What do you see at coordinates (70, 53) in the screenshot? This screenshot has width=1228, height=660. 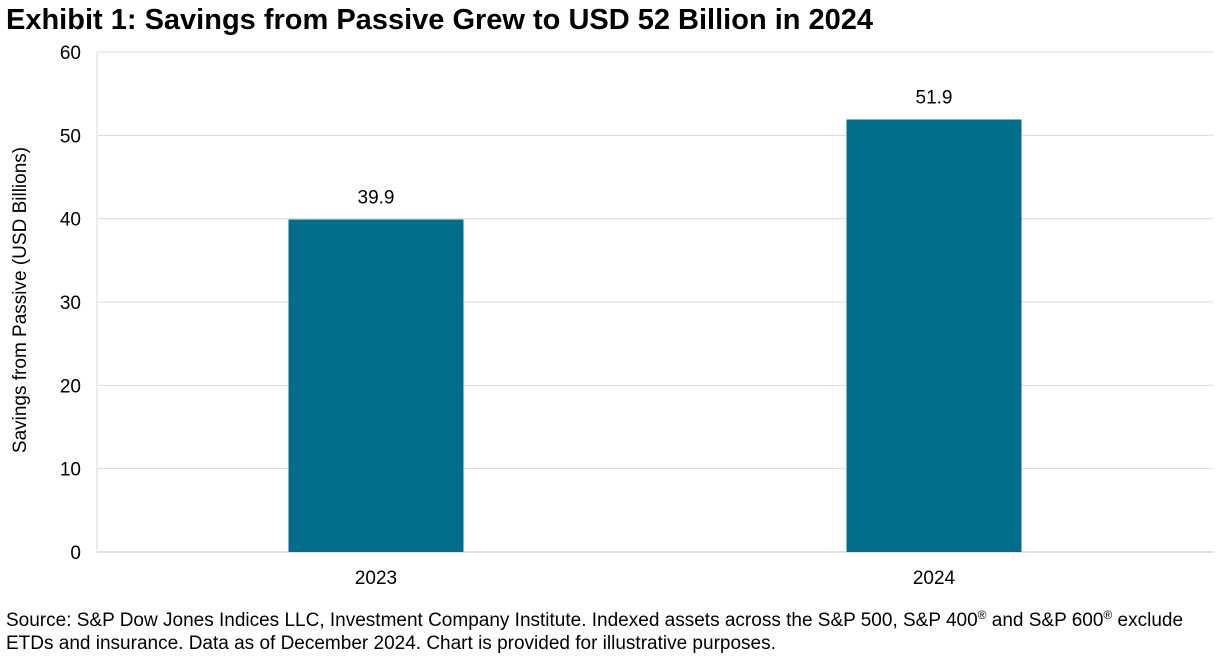 I see `y-tick-label: 60` at bounding box center [70, 53].